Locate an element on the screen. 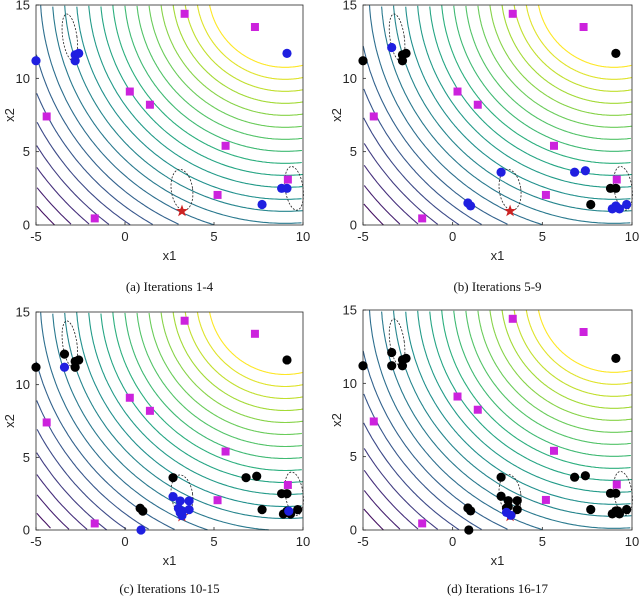 This screenshot has width=640, height=598. y-axis-label: x2 is located at coordinates (9, 115).